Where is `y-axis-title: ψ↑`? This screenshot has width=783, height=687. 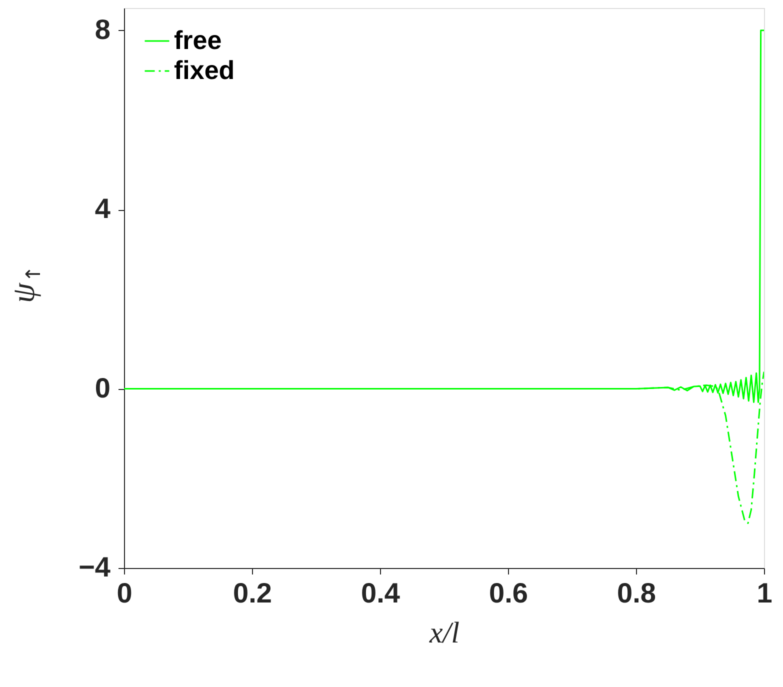
y-axis-title: ψ↑ is located at coordinates (25, 284).